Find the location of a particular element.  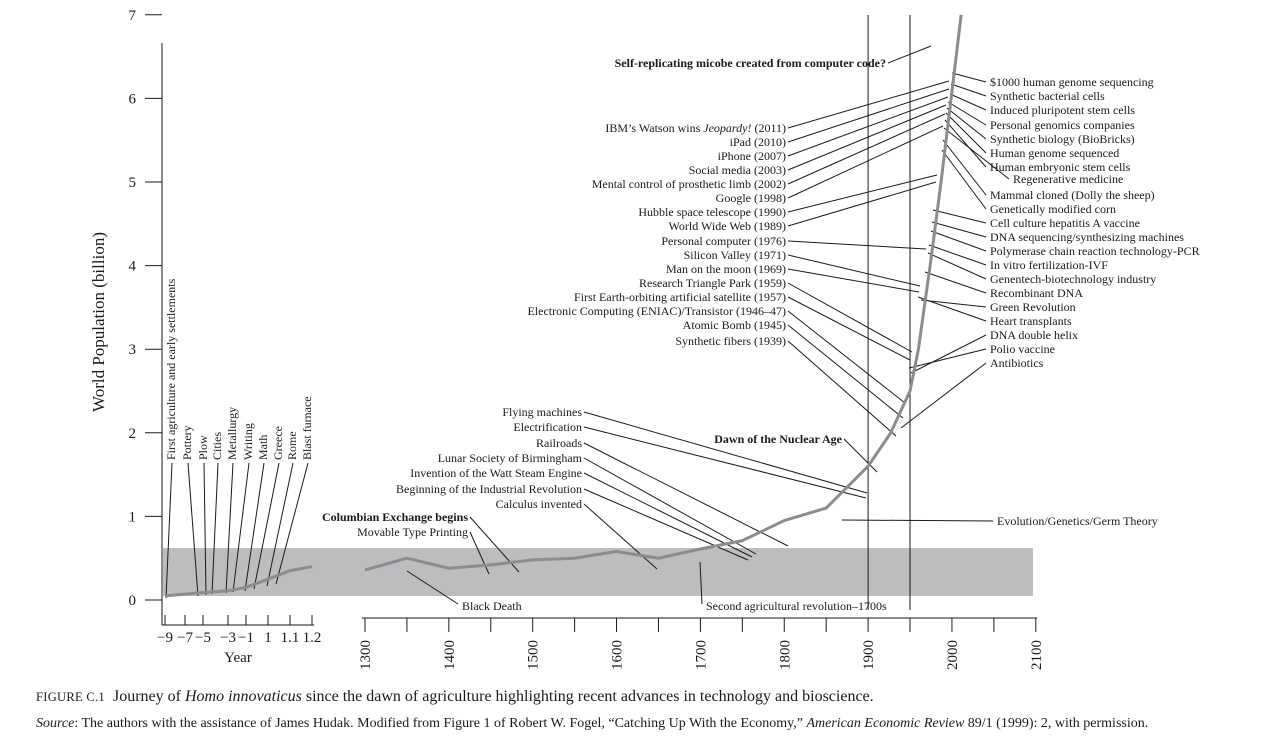

reference-lines is located at coordinates (889, 312).